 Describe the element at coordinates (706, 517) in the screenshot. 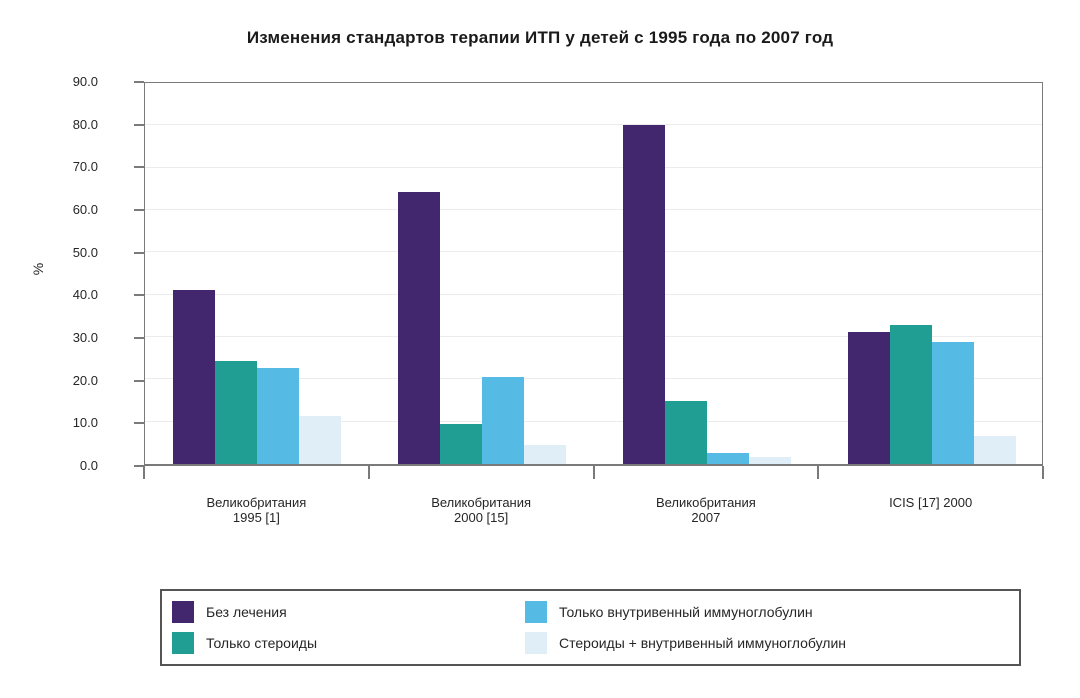

I see `category-label-line: 2007` at that location.